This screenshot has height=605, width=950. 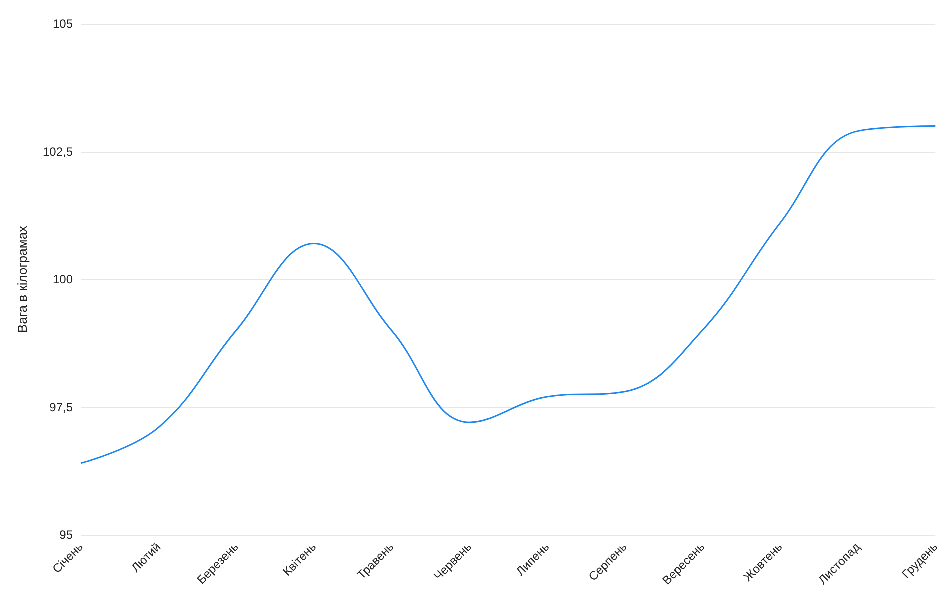 What do you see at coordinates (67, 535) in the screenshot?
I see `y-tick-label: 95` at bounding box center [67, 535].